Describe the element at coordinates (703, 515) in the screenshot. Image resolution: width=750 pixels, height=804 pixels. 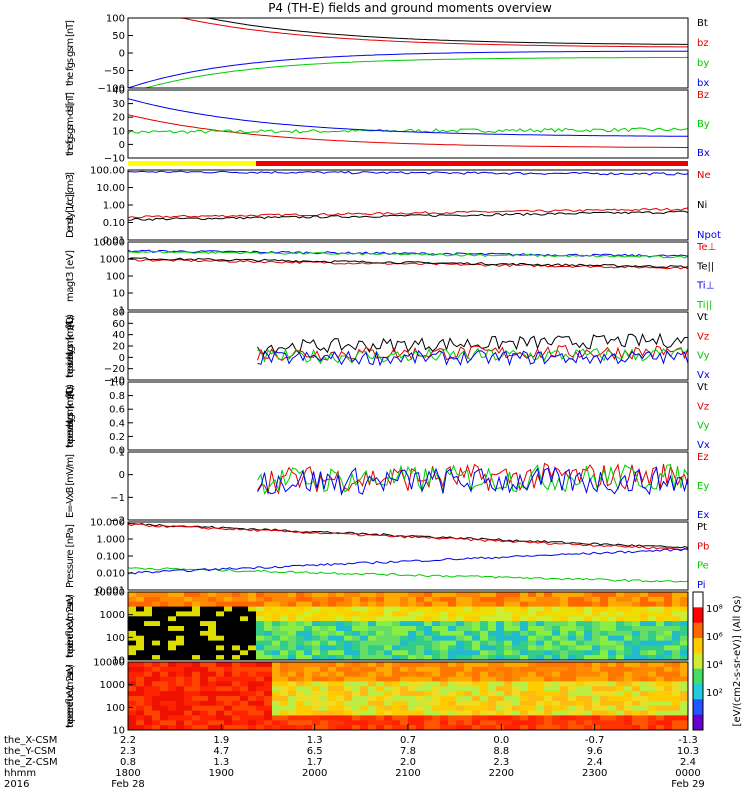
I see `legend-label: Ex` at that location.